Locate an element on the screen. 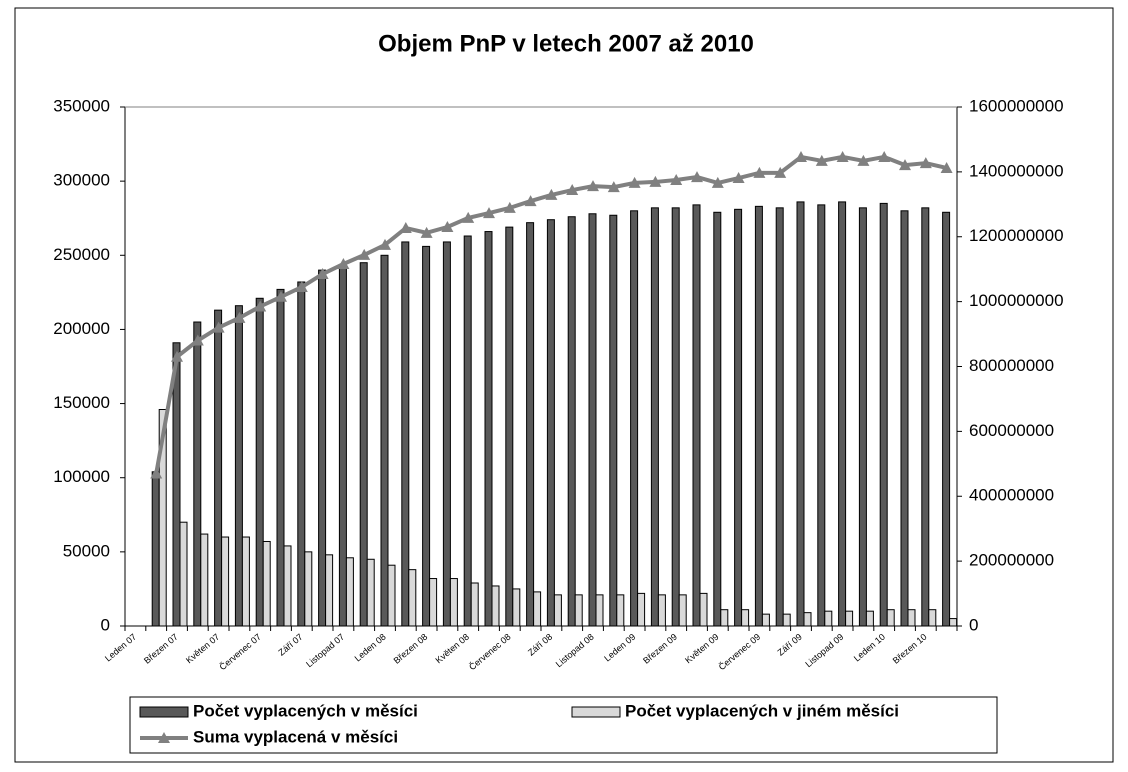  y2-tick-label: 600000000 is located at coordinates (1011, 430).